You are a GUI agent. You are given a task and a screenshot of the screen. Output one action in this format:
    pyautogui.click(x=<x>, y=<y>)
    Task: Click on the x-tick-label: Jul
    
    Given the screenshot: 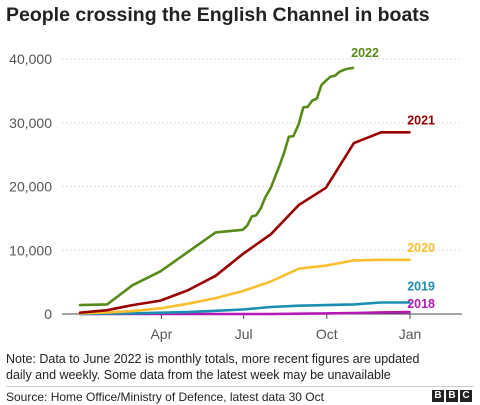 What is the action you would take?
    pyautogui.click(x=244, y=334)
    